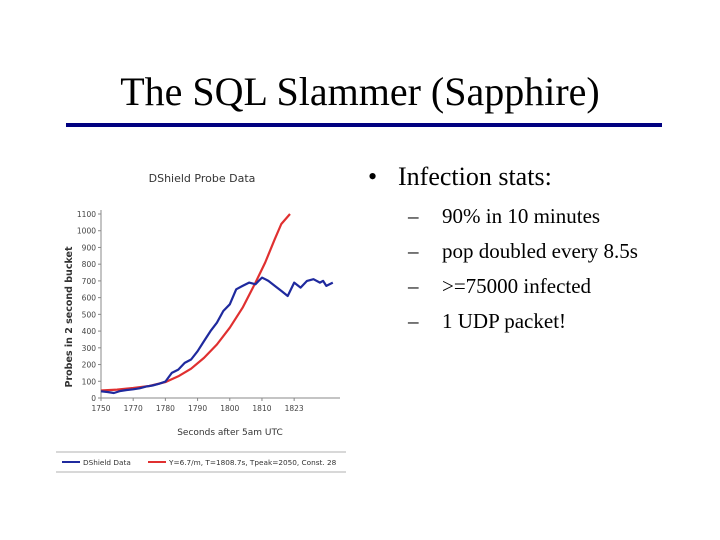 The height and width of the screenshot is (540, 720). Describe the element at coordinates (89, 264) in the screenshot. I see `y-tick-label: 800` at that location.